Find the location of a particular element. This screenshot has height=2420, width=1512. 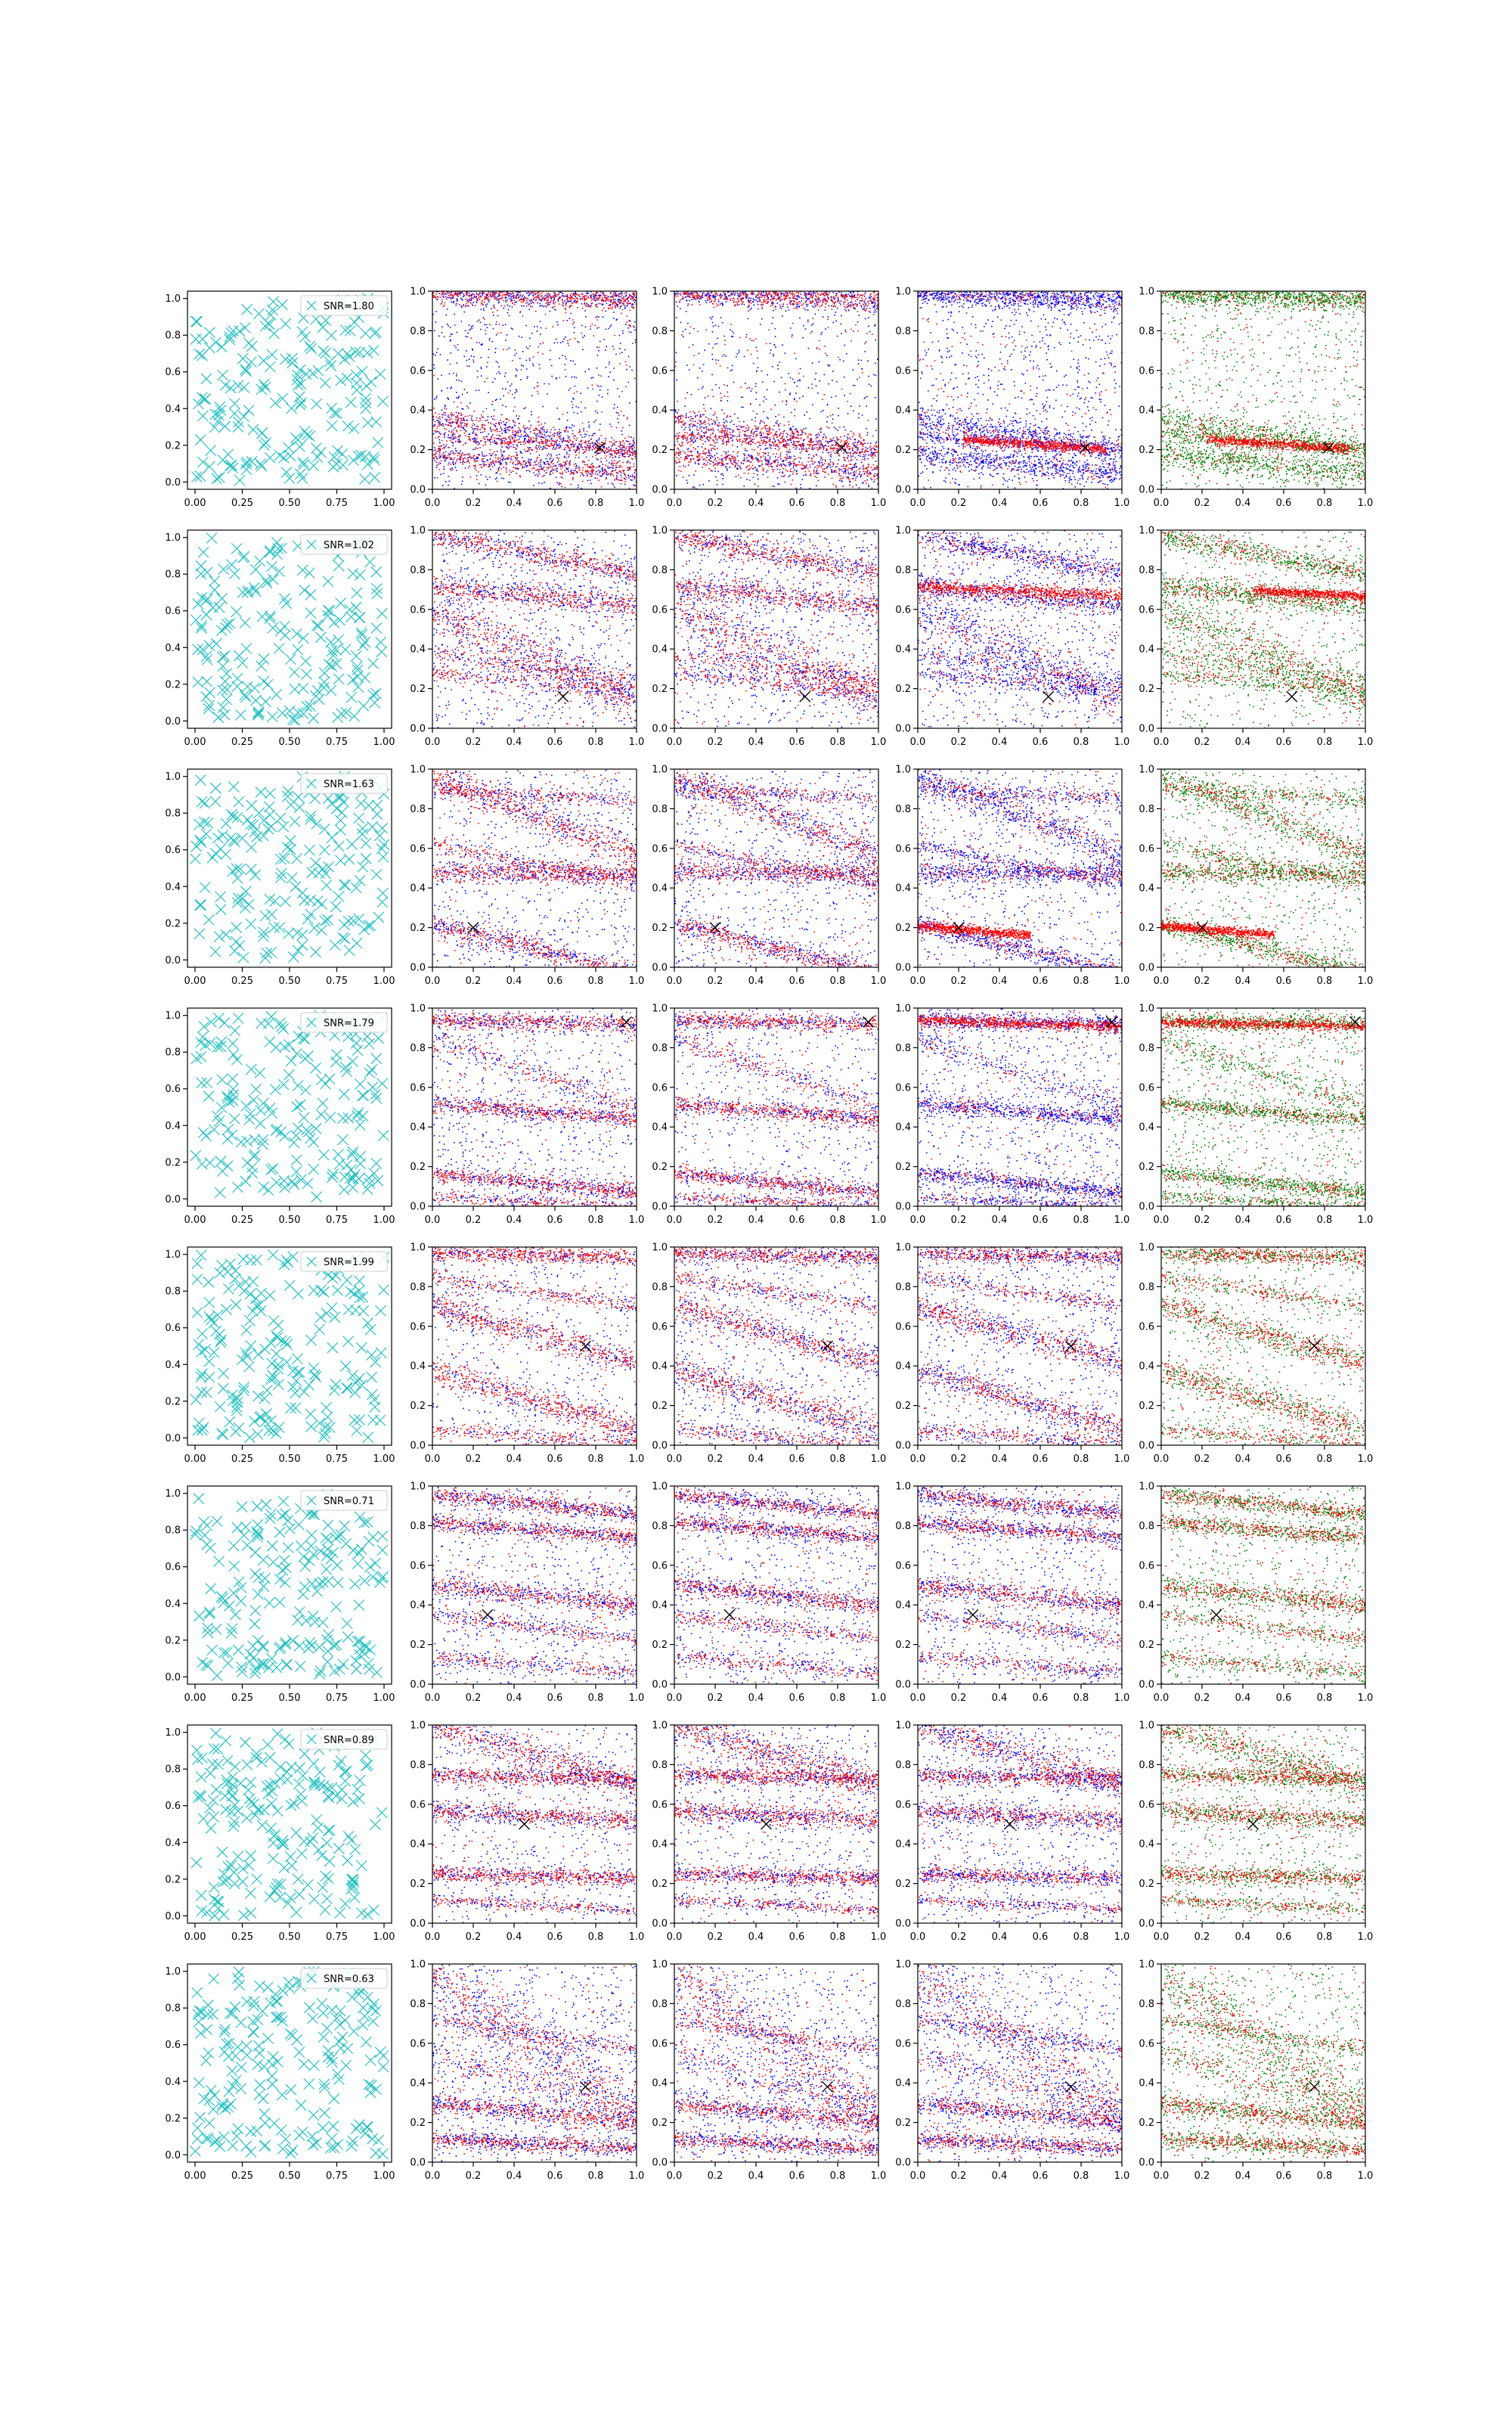

row4-col1-y-tick-label: 1.0 is located at coordinates (173, 1016).